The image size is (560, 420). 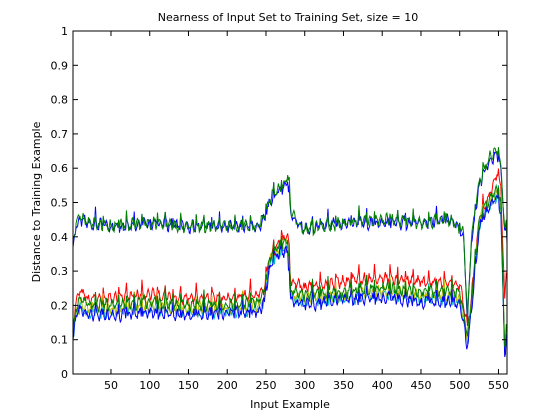 I want to click on x-tick-label: 100, so click(x=149, y=385).